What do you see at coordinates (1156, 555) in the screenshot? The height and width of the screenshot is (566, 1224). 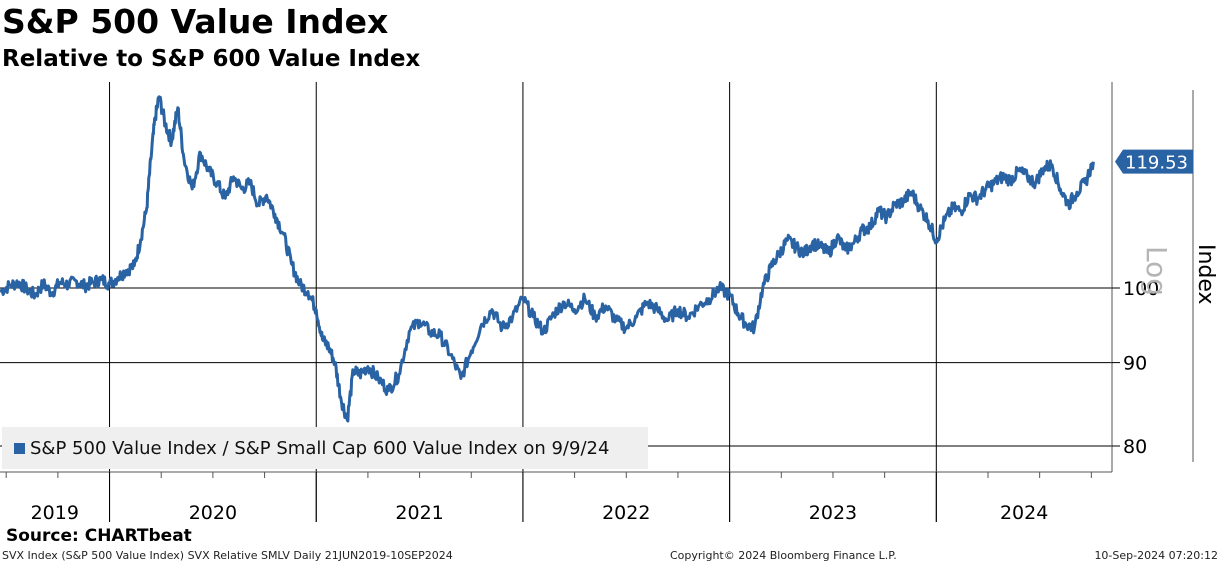 I see `footer-timestamp: 10-Sep-2024 07:20:12` at bounding box center [1156, 555].